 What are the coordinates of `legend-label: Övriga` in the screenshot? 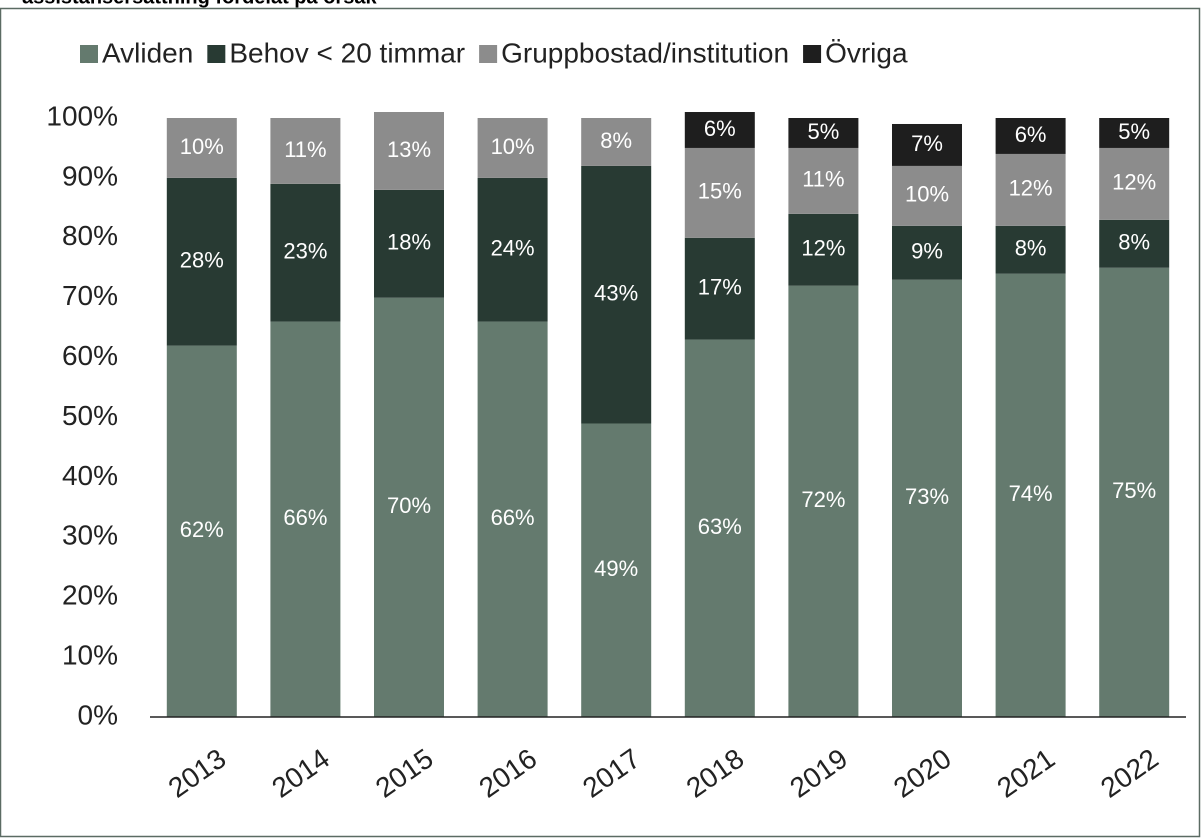 It's located at (866, 52).